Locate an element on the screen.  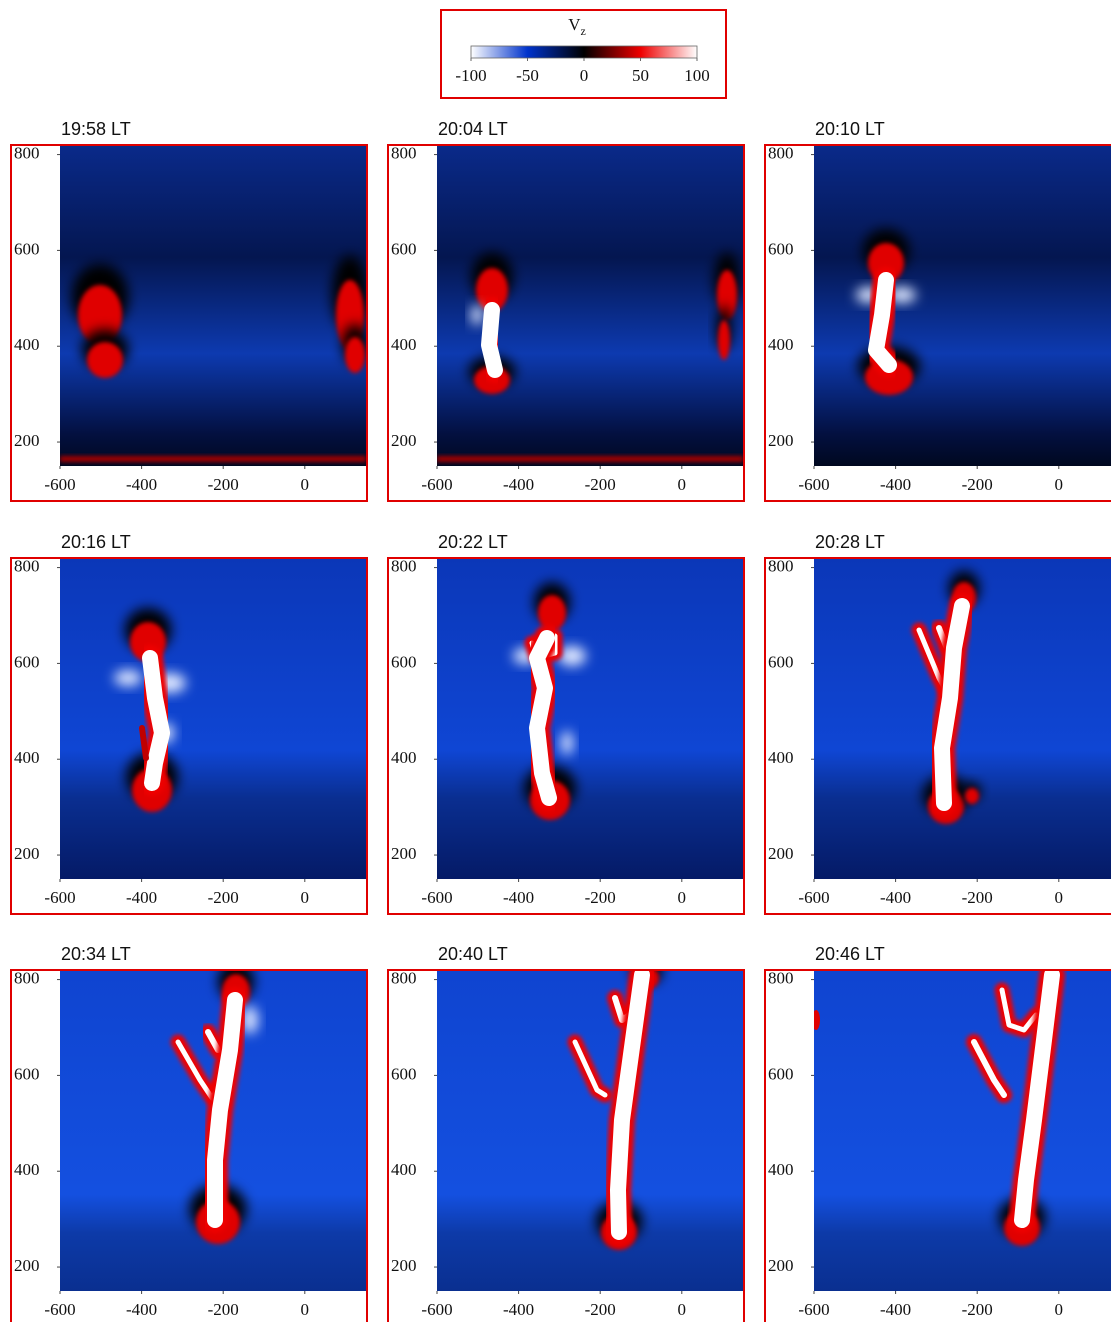
panel-title: 20:40 LT is located at coordinates (473, 954).